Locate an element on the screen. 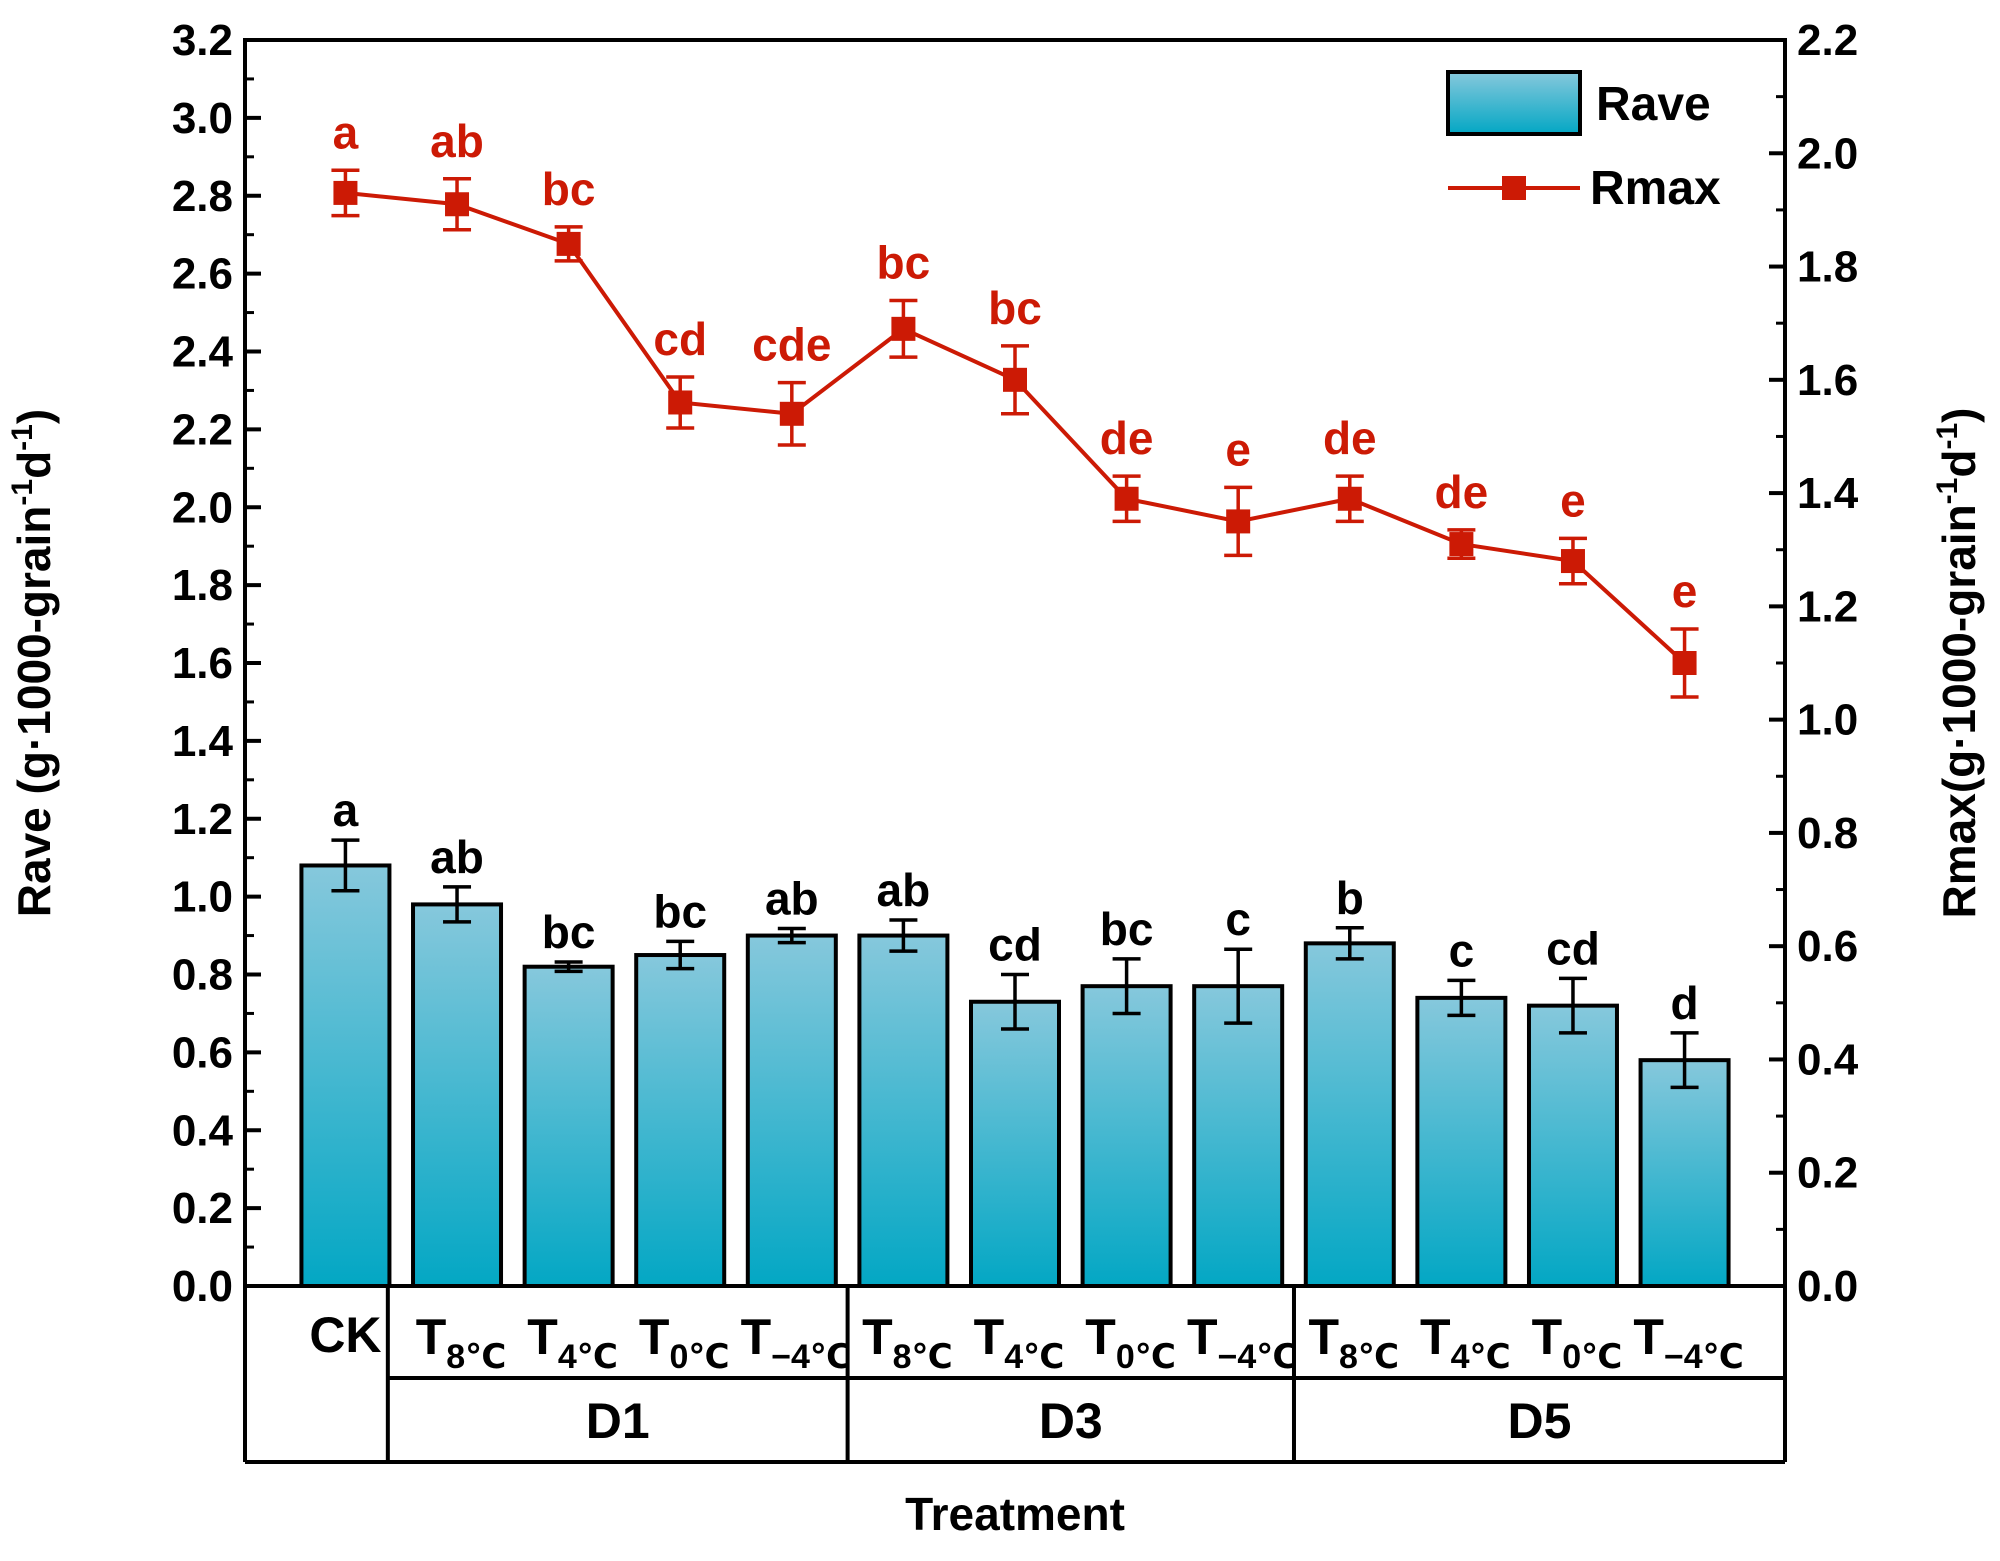  right-tick-label: 1.2 is located at coordinates (1827, 606).